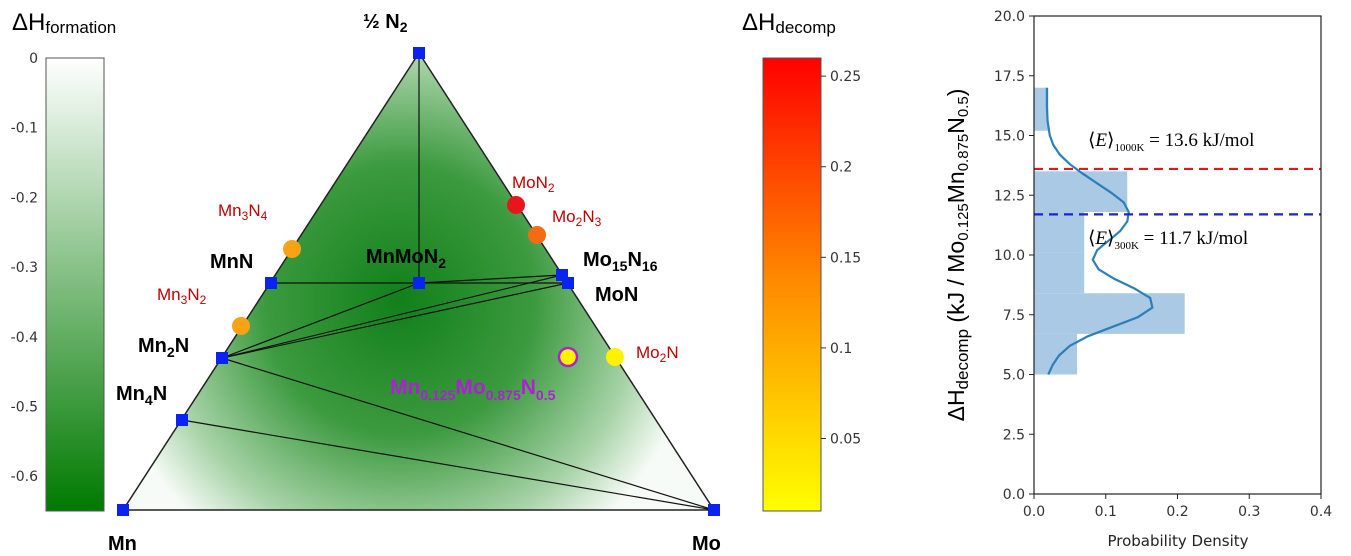 The height and width of the screenshot is (556, 1351). I want to click on kde-curve, so click(1099, 231).